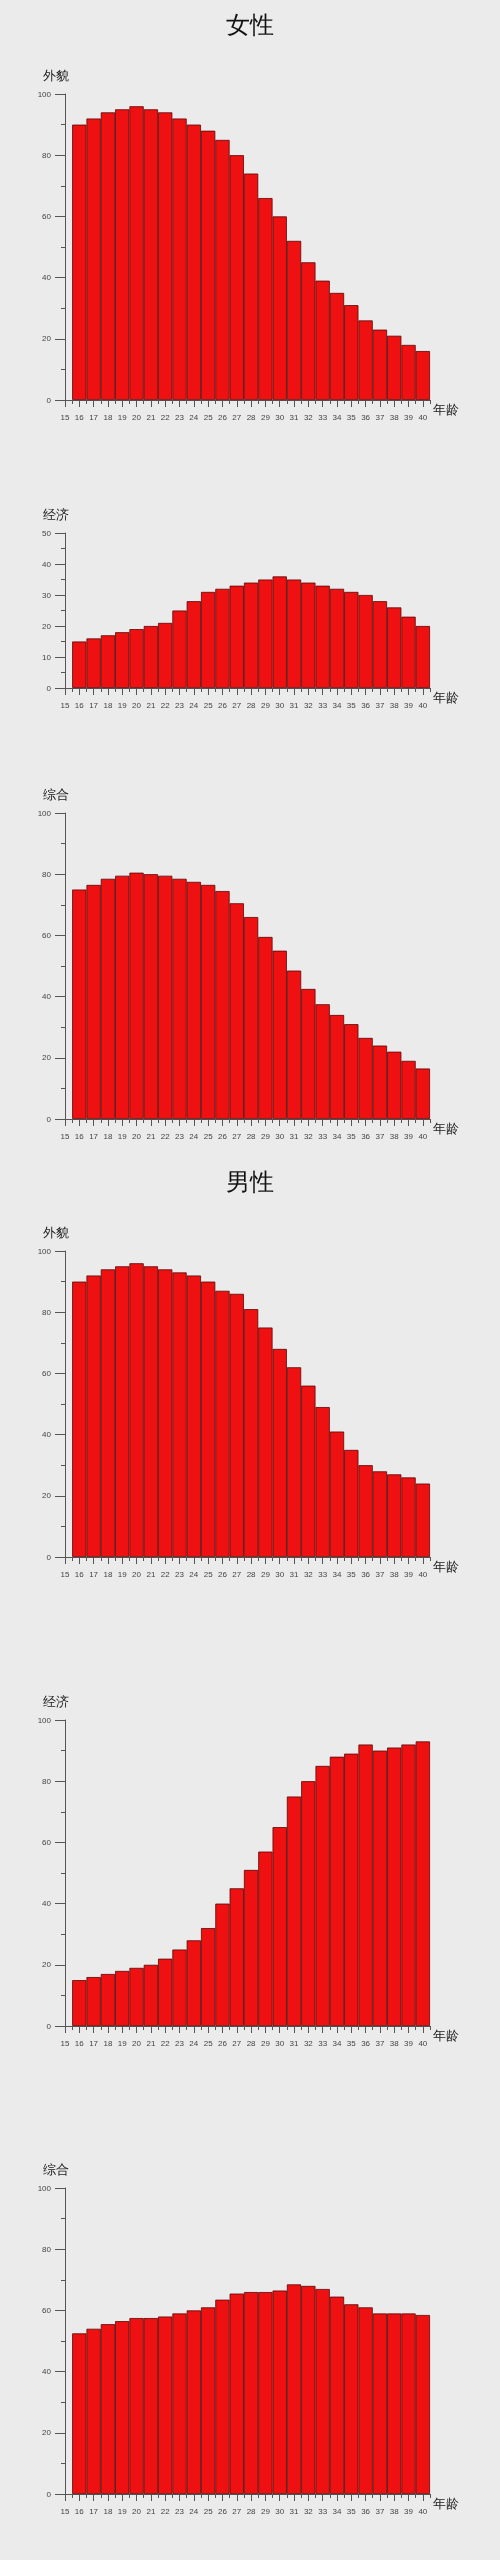  What do you see at coordinates (49, 688) in the screenshot?
I see `y-tick-label: 0` at bounding box center [49, 688].